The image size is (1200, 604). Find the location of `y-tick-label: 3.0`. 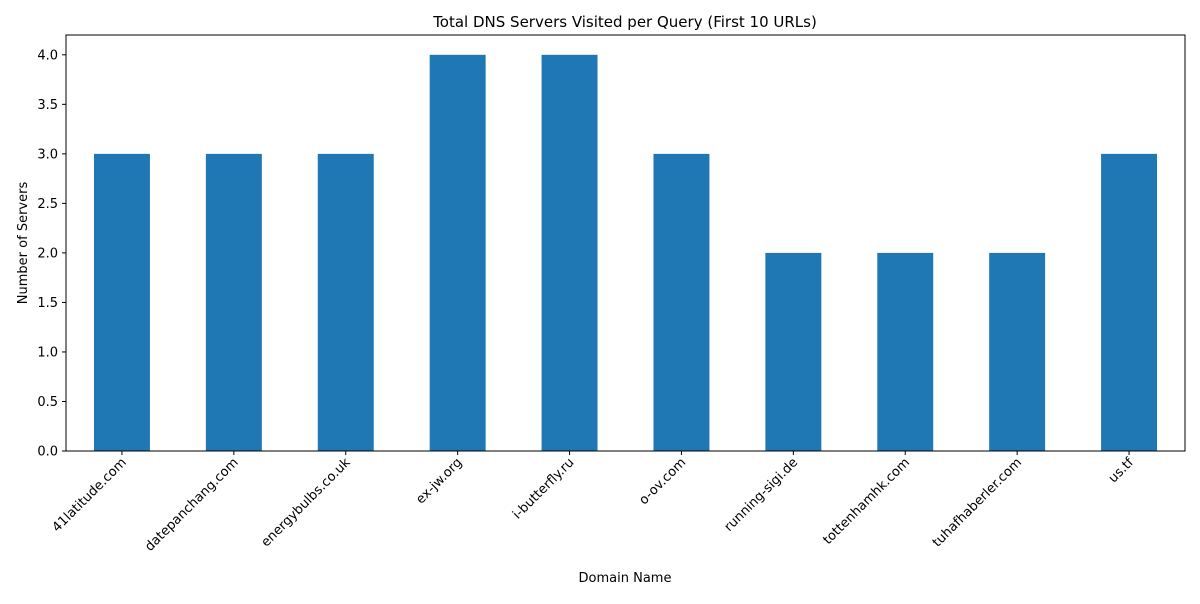

y-tick-label: 3.0 is located at coordinates (47, 154).